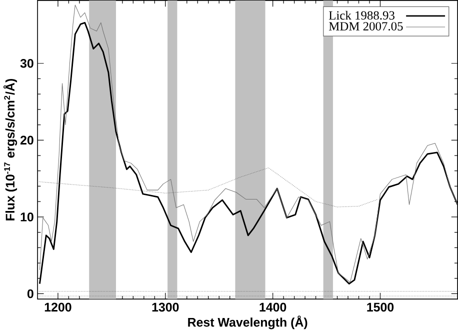  I want to click on y-tick-label: 10, so click(27, 217).